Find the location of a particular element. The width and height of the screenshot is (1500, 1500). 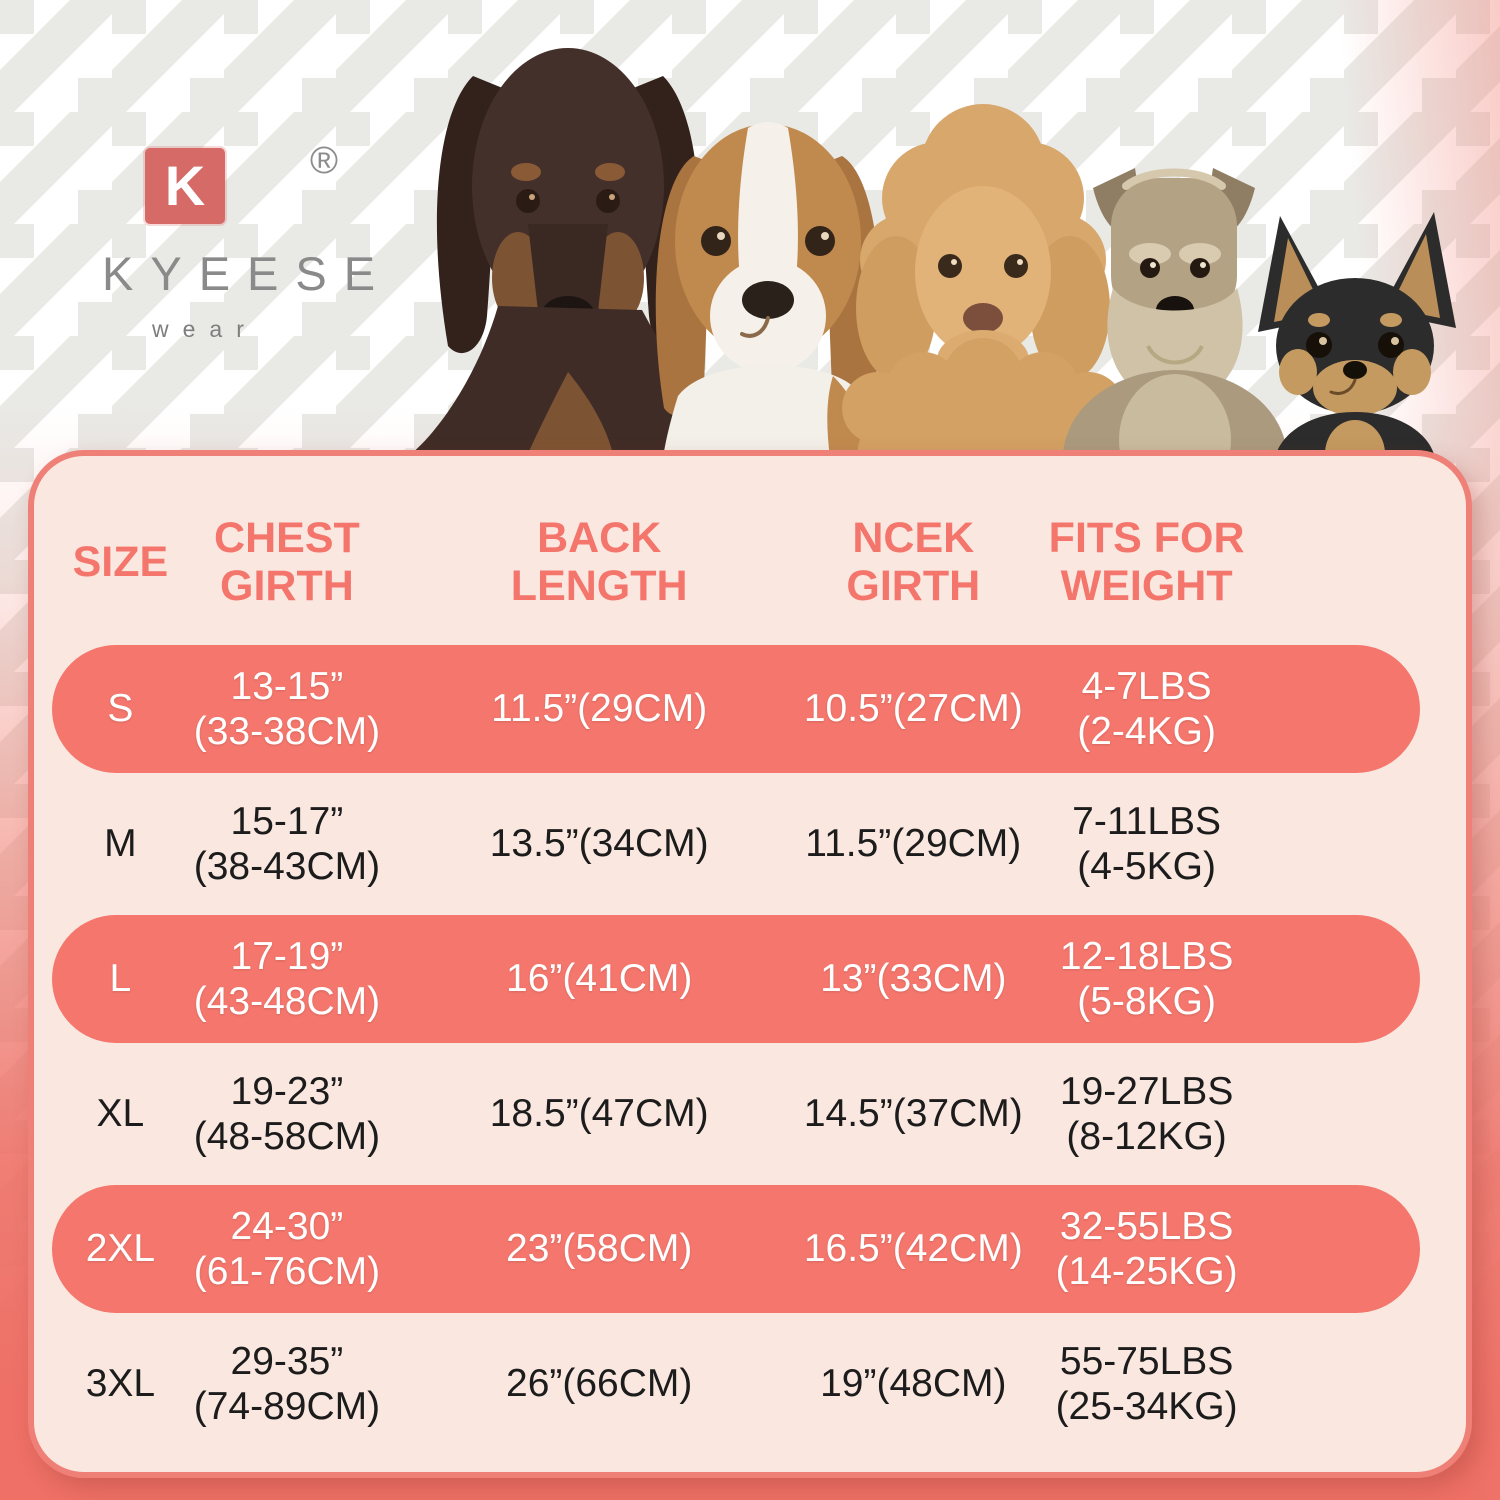

cell-neck: 13”(33CM) is located at coordinates (913, 979).